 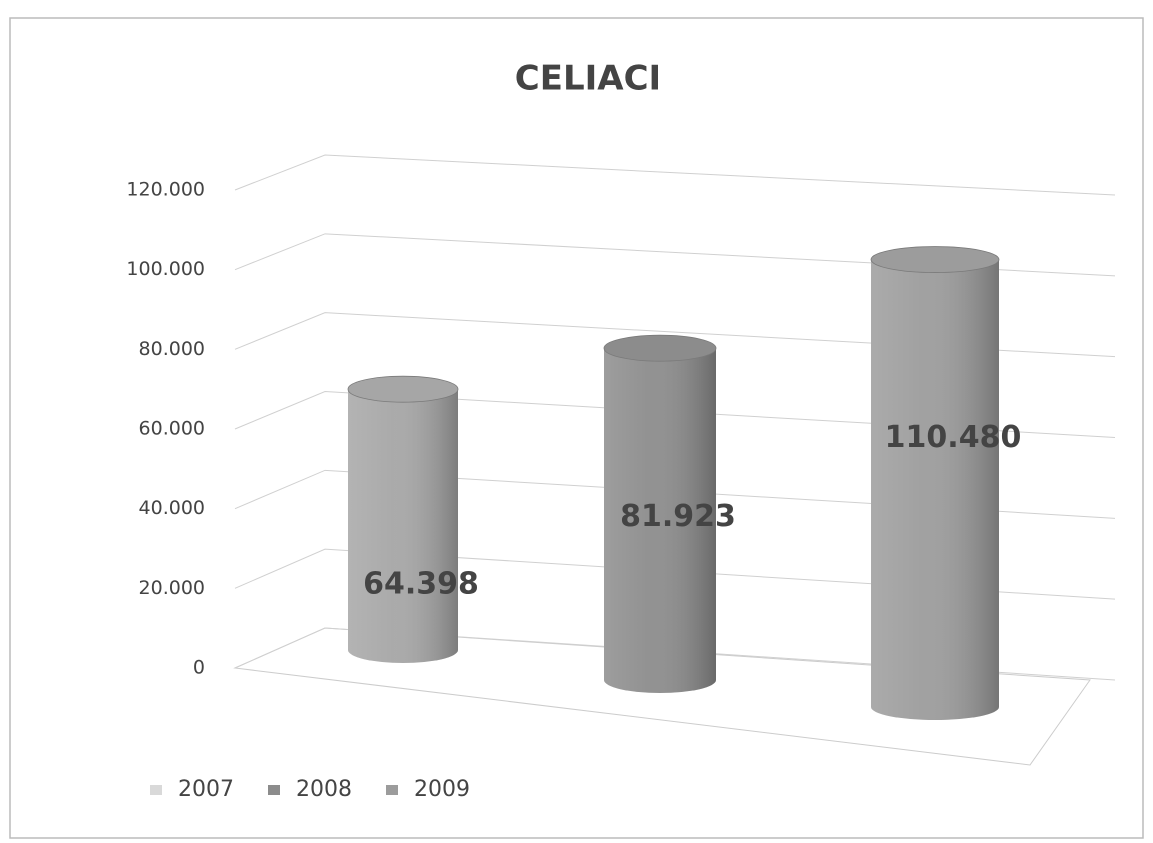 I want to click on data-label: 81.923, so click(x=678, y=516).